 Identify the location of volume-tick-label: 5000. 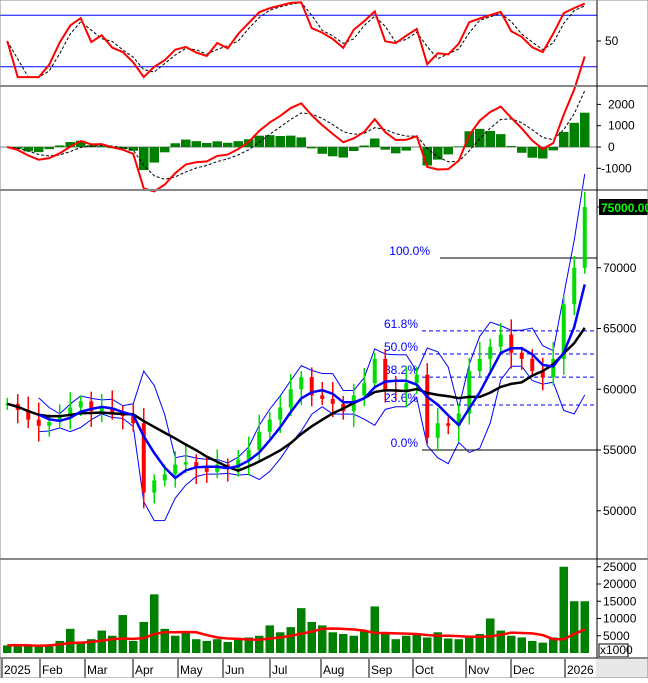
(616, 636).